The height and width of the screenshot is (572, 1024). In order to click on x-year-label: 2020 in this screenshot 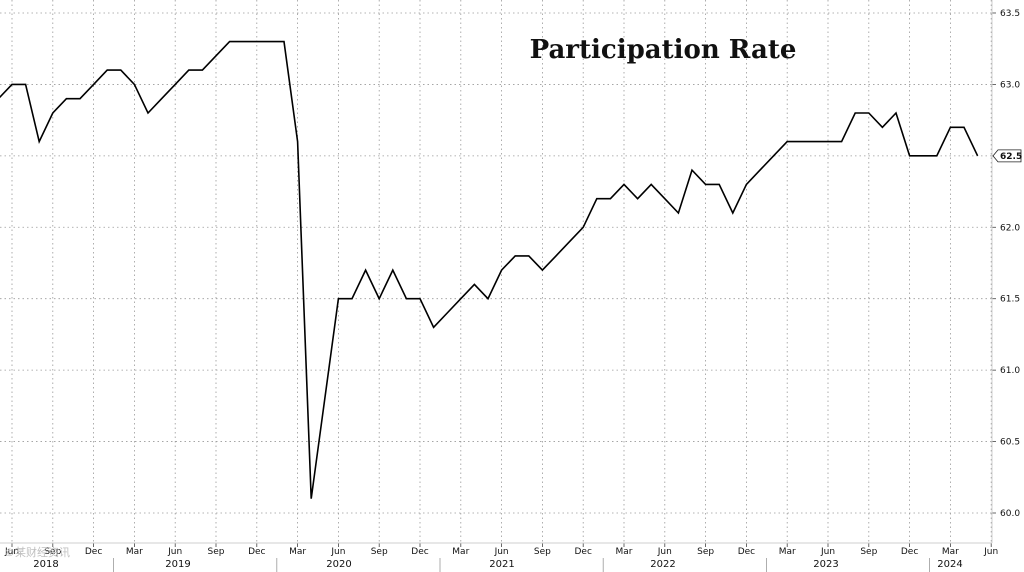, I will do `click(338, 564)`.